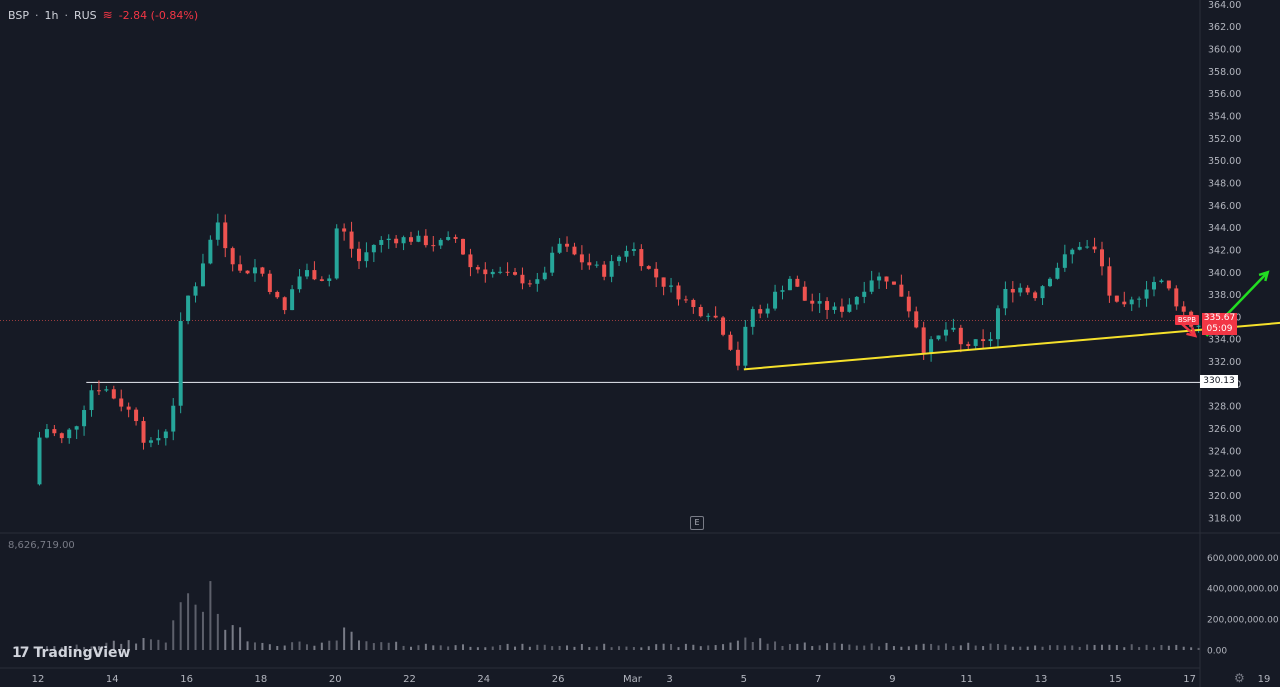 The height and width of the screenshot is (687, 1280). Describe the element at coordinates (71, 653) in the screenshot. I see `tradingview-logo: 17 TradingView` at that location.